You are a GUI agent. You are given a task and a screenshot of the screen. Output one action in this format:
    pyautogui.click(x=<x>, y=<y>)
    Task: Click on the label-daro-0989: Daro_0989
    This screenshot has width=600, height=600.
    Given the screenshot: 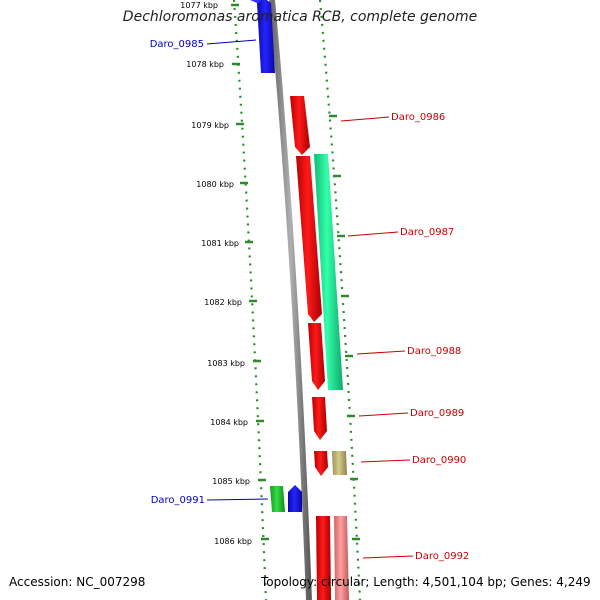 What is the action you would take?
    pyautogui.click(x=437, y=413)
    